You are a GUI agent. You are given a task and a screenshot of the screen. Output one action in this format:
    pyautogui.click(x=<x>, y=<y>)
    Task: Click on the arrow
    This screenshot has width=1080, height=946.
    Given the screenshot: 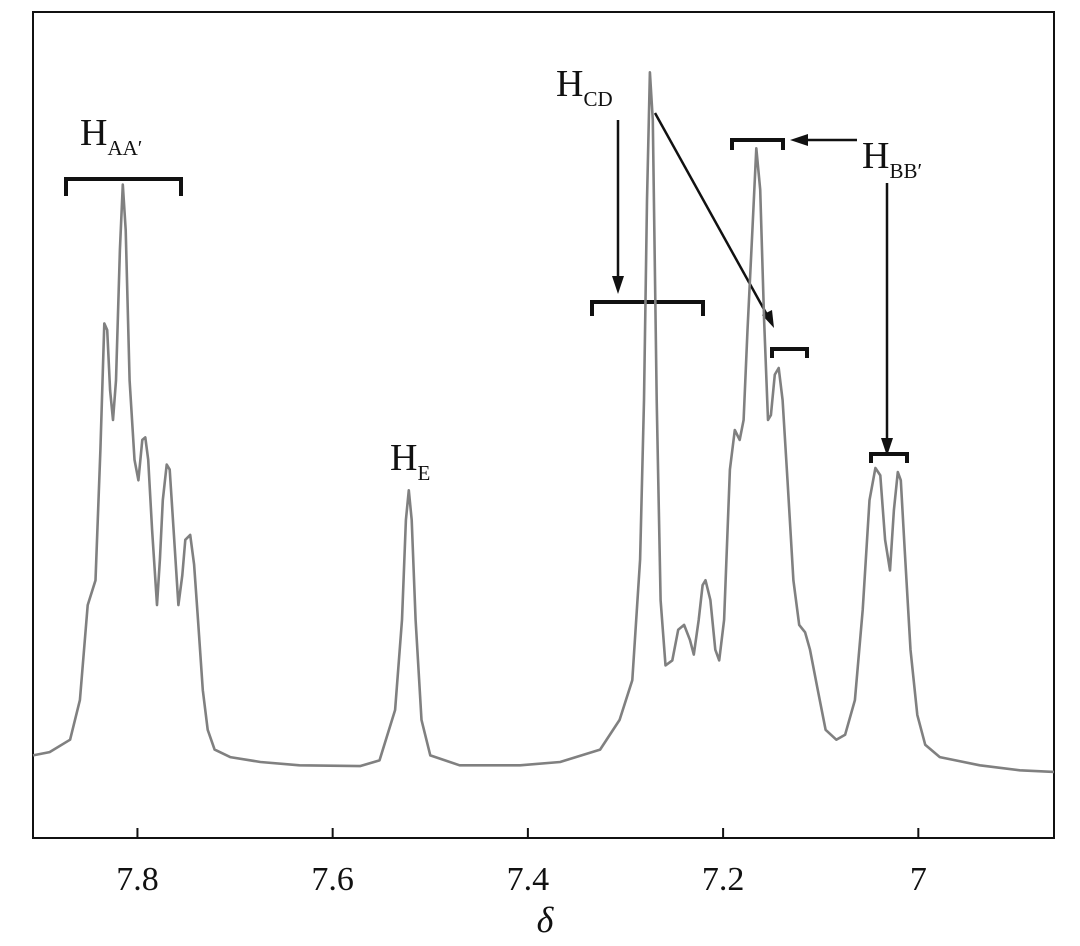 What is the action you would take?
    pyautogui.click(x=713, y=217)
    